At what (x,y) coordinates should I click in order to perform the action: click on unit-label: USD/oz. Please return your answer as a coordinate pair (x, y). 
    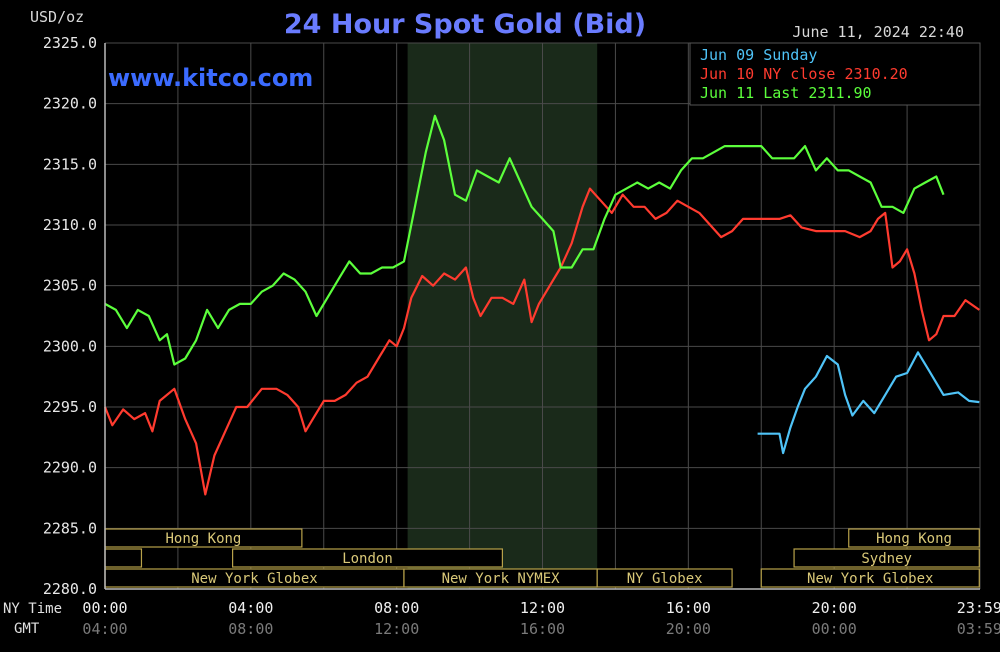
    Looking at the image, I should click on (57, 17).